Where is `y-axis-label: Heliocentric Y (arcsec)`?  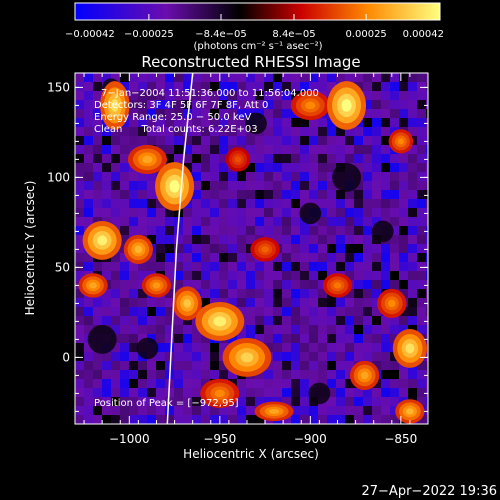
y-axis-label: Heliocentric Y (arcsec) is located at coordinates (30, 248).